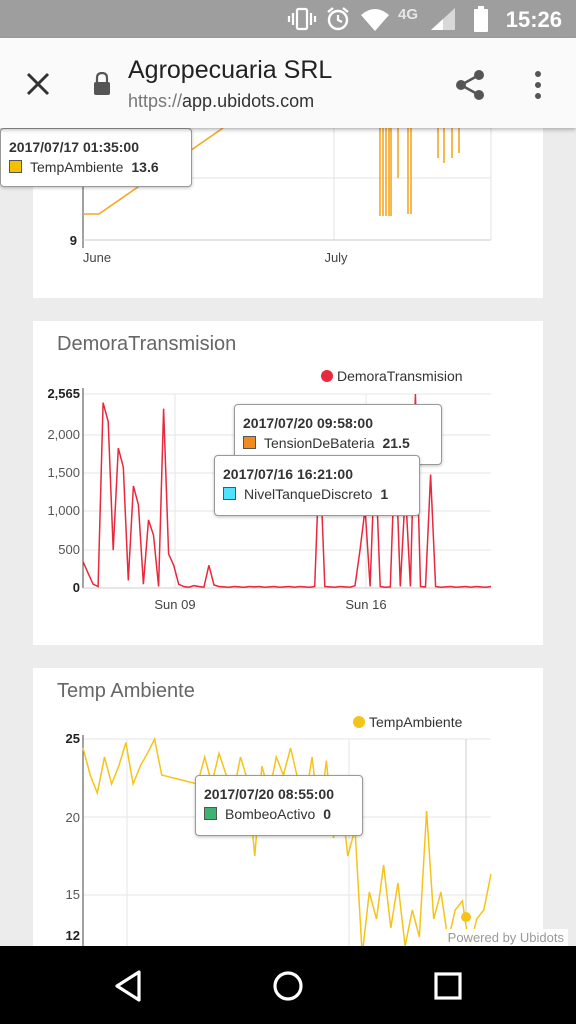 This screenshot has height=1024, width=576. Describe the element at coordinates (63, 510) in the screenshot. I see `y-tick-label: 1,000` at that location.